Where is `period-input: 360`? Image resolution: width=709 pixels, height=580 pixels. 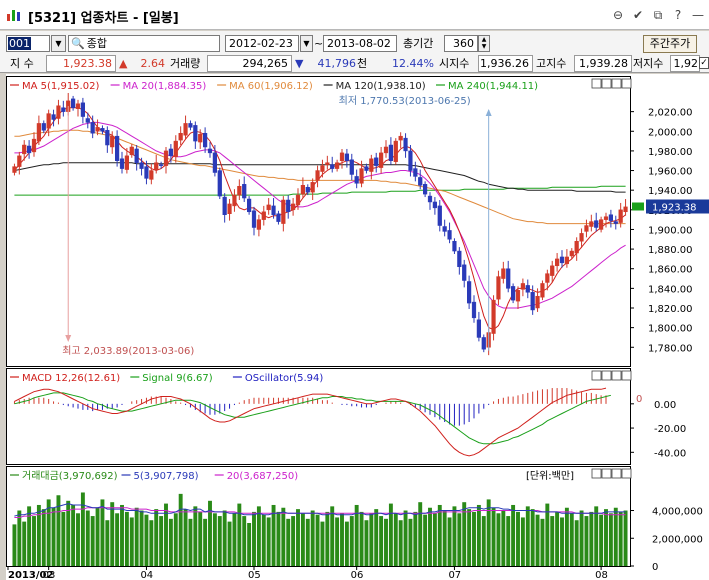
period-input: 360 is located at coordinates (461, 43).